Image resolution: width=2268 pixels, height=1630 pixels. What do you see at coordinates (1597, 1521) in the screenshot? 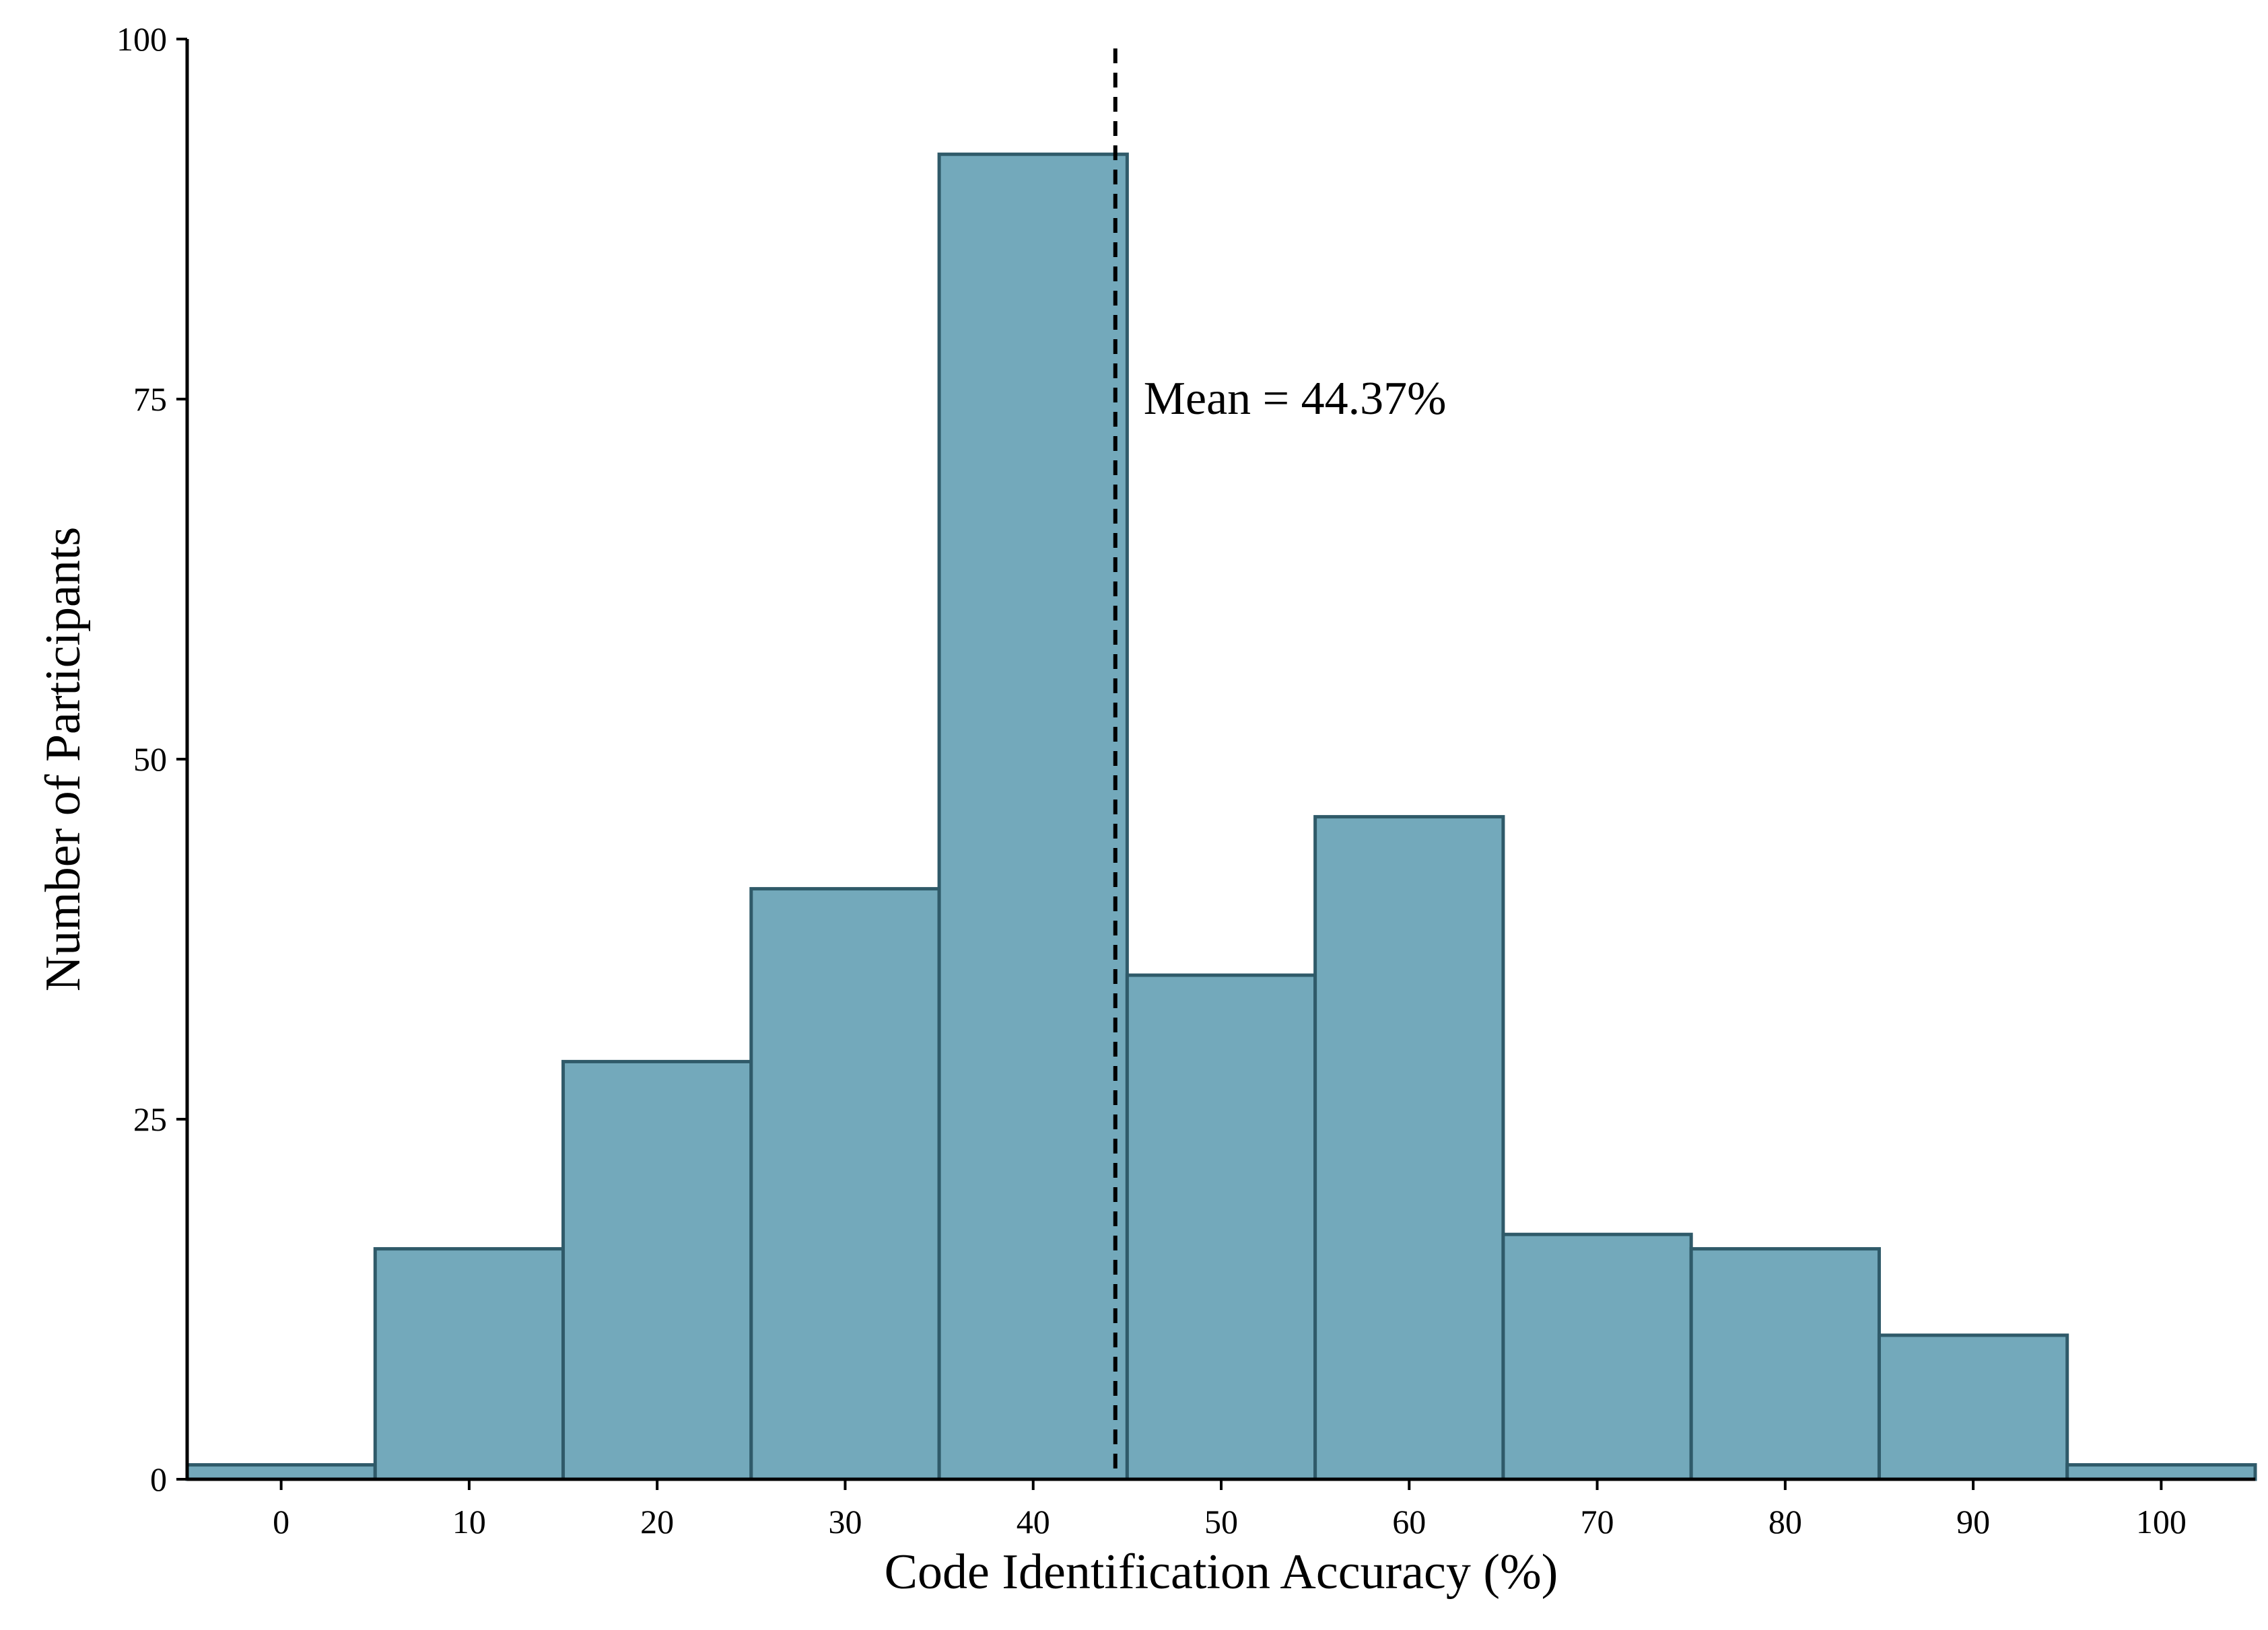
I see `x-tick-label-70: 70` at bounding box center [1597, 1521].